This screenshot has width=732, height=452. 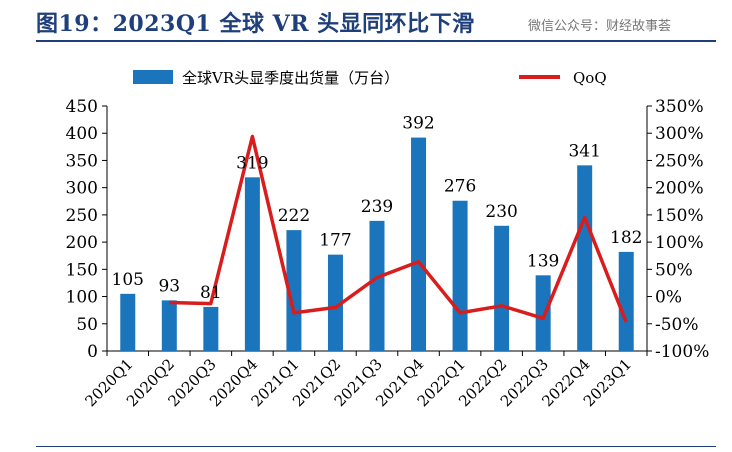 What do you see at coordinates (376, 446) in the screenshot?
I see `bottom-rule` at bounding box center [376, 446].